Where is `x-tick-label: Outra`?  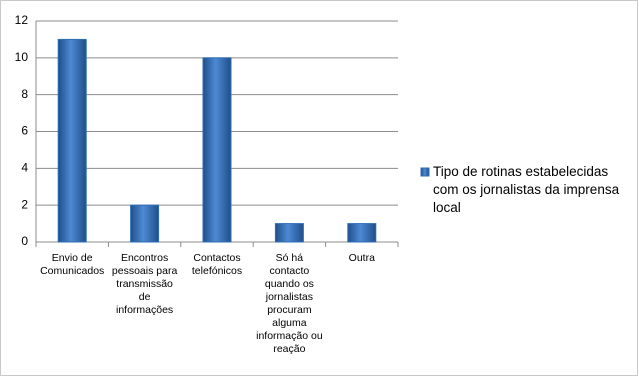
x-tick-label: Outra is located at coordinates (362, 258).